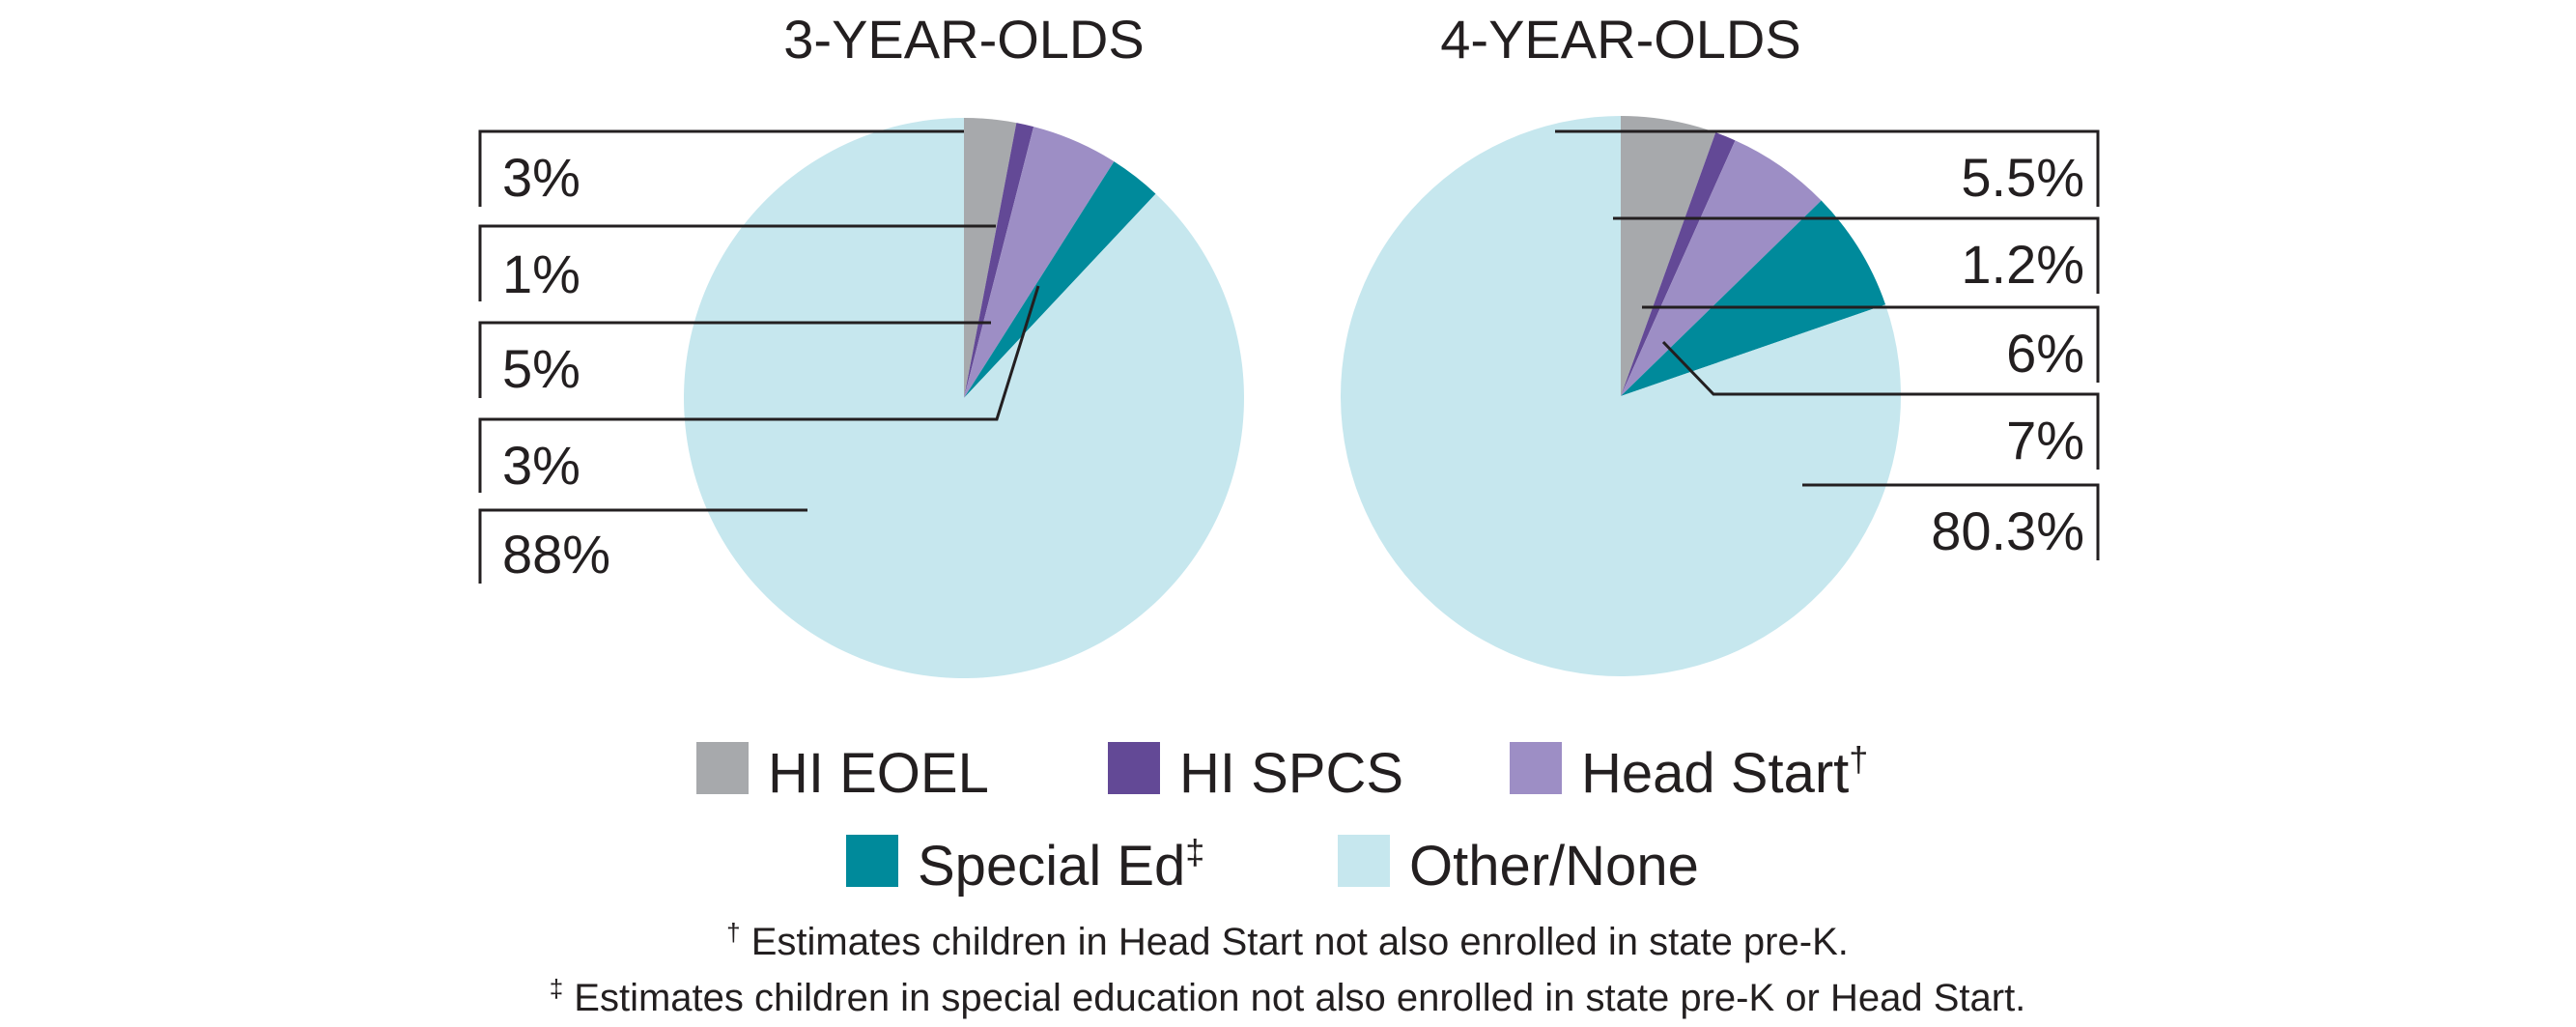 Image resolution: width=2576 pixels, height=1027 pixels. I want to click on pie-value-labels-3-year-olds: 3% 1% 5% 3% 88%, so click(556, 366).